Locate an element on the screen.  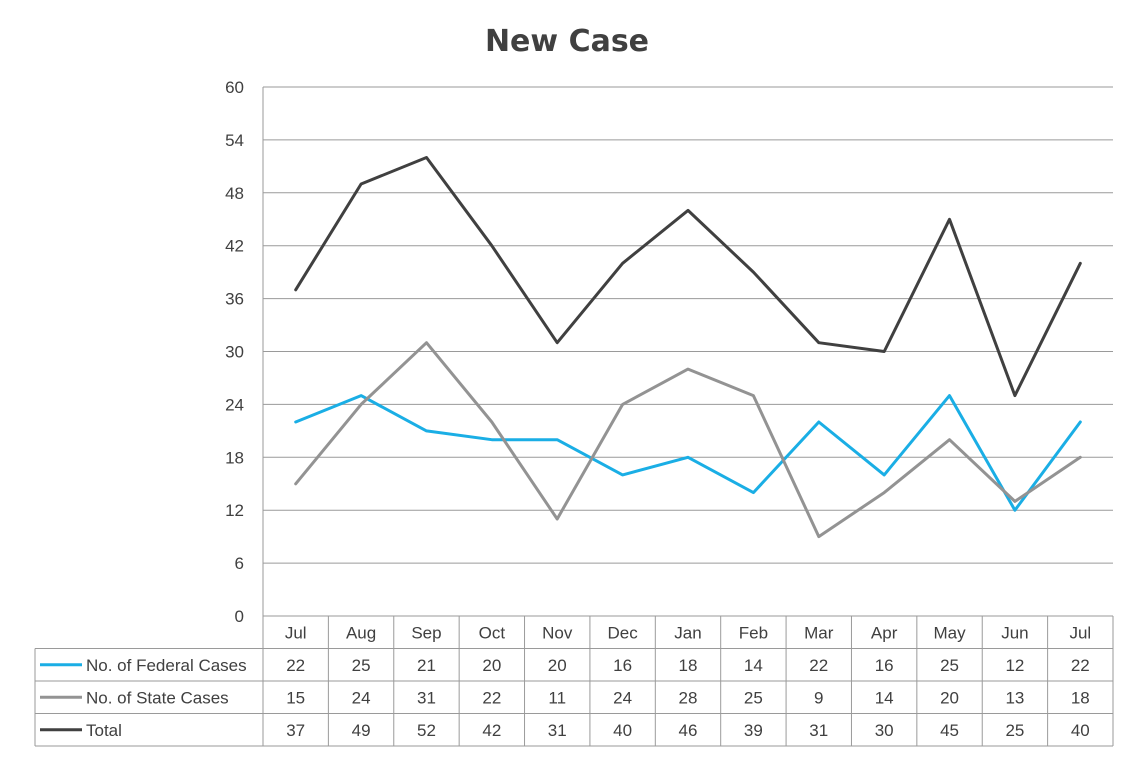
x-tick-label: Nov is located at coordinates (557, 632).